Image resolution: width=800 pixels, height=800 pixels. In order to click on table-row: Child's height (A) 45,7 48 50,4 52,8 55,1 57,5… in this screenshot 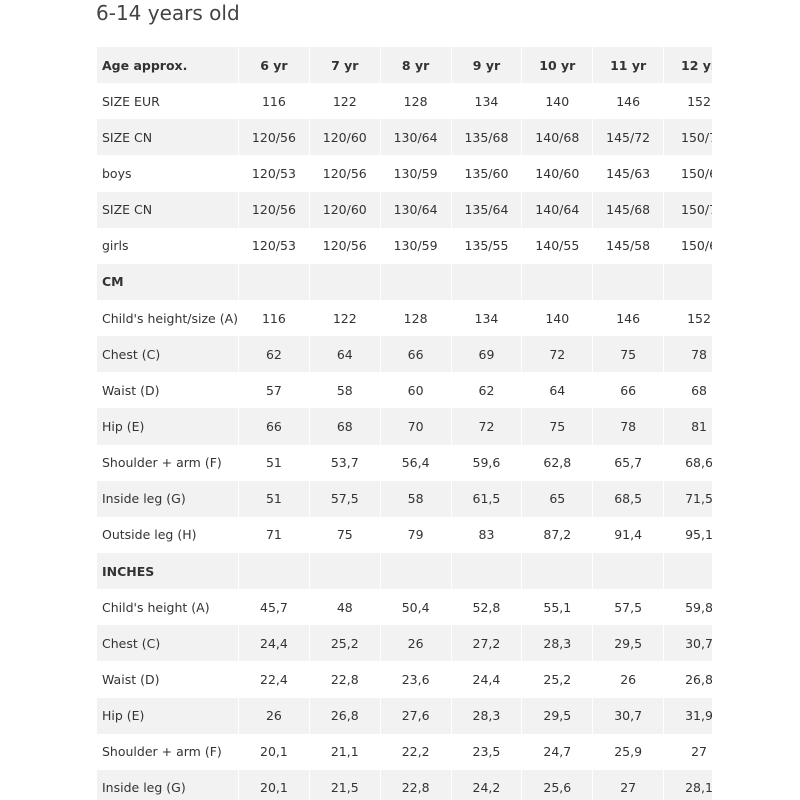, I will do `click(404, 607)`.